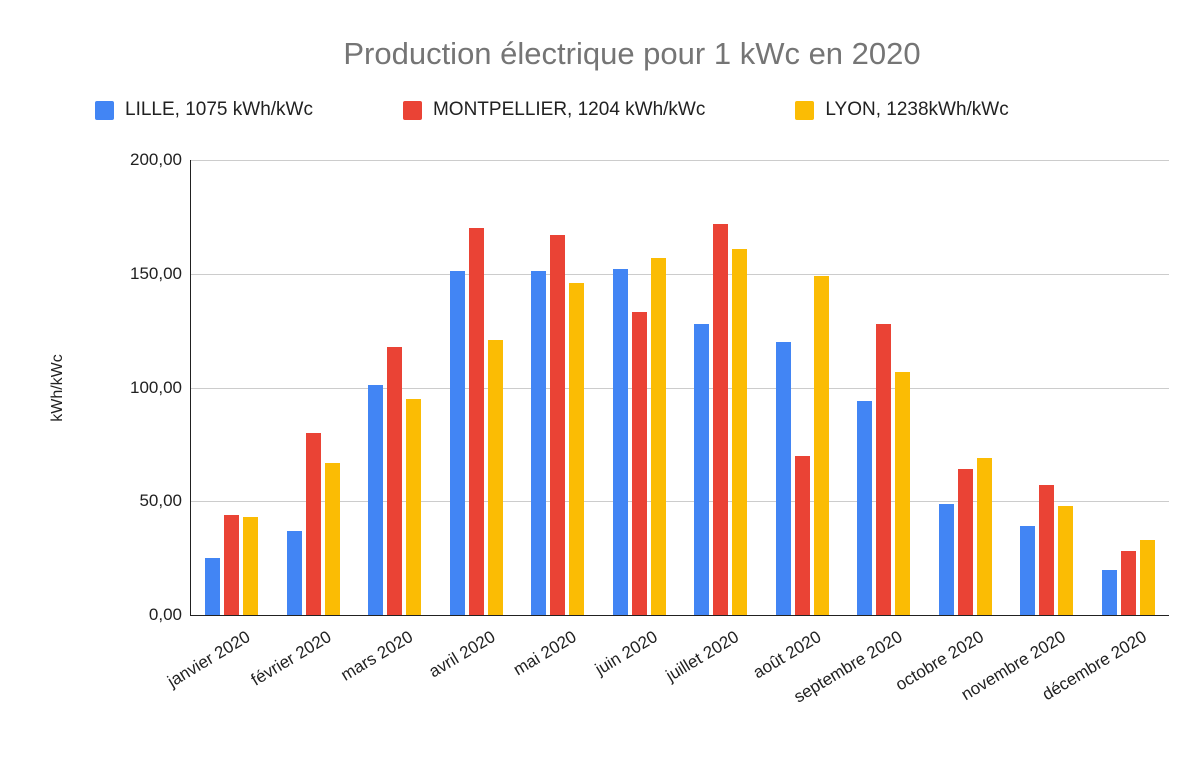 The height and width of the screenshot is (770, 1192). I want to click on bar-montpellier-décembre-2020, so click(1128, 583).